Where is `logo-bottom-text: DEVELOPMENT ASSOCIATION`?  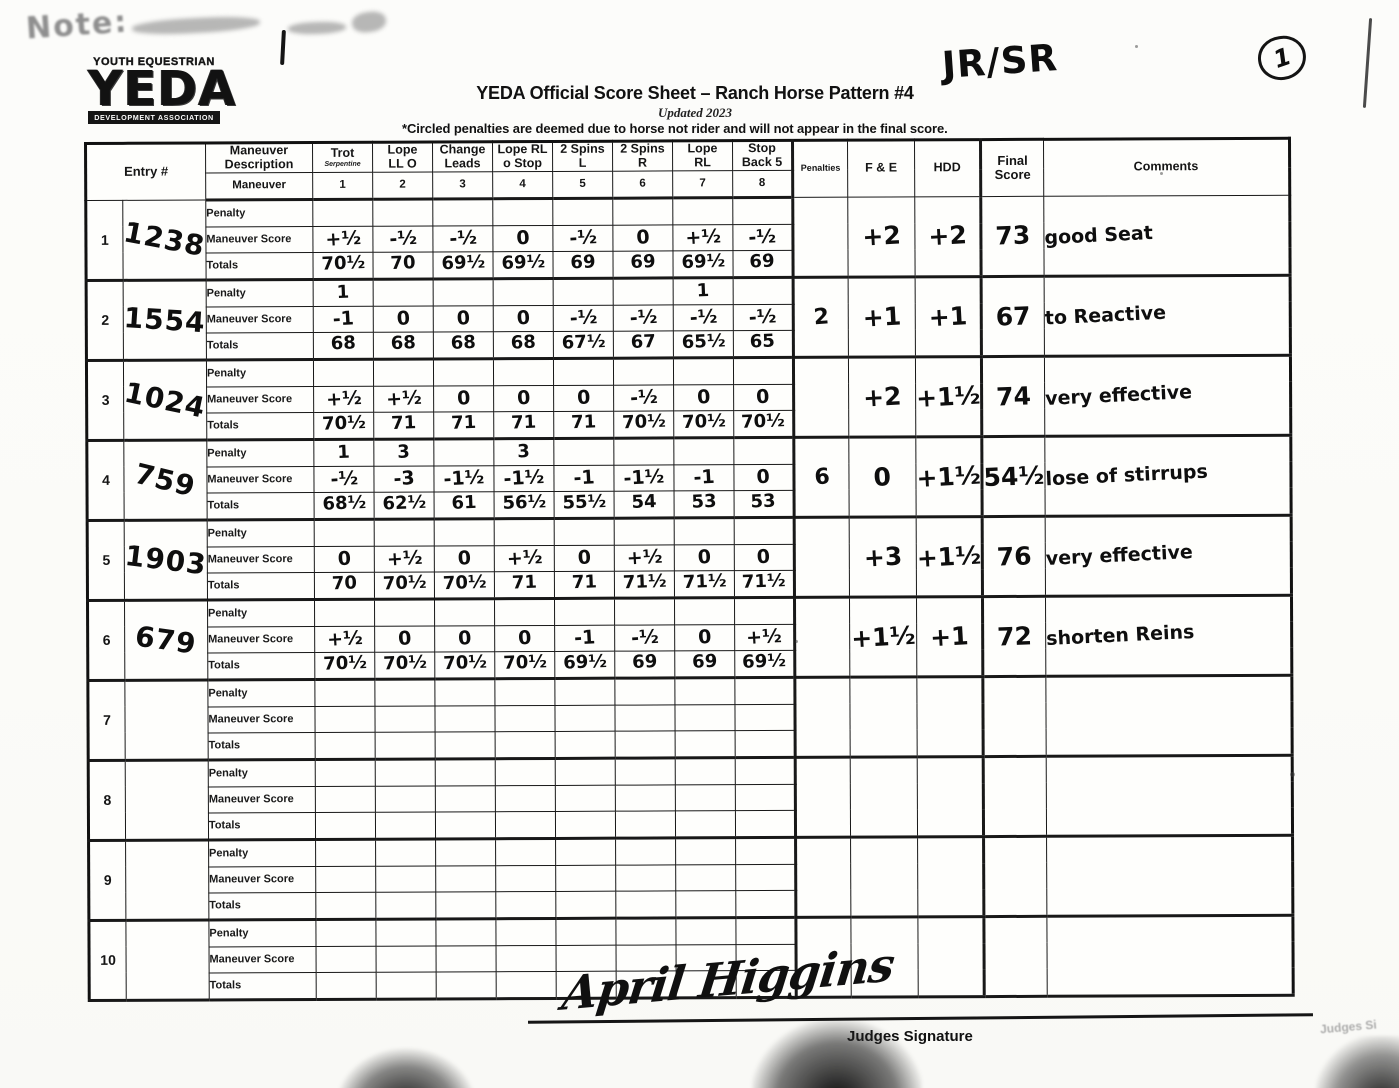
logo-bottom-text: DEVELOPMENT ASSOCIATION is located at coordinates (154, 118).